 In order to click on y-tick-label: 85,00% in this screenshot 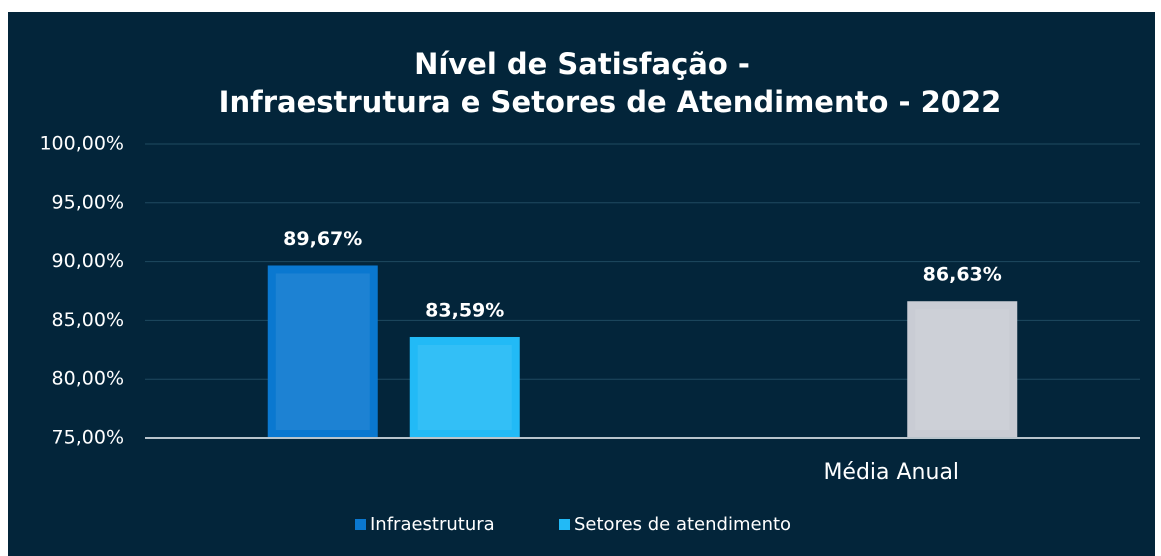, I will do `click(88, 320)`.